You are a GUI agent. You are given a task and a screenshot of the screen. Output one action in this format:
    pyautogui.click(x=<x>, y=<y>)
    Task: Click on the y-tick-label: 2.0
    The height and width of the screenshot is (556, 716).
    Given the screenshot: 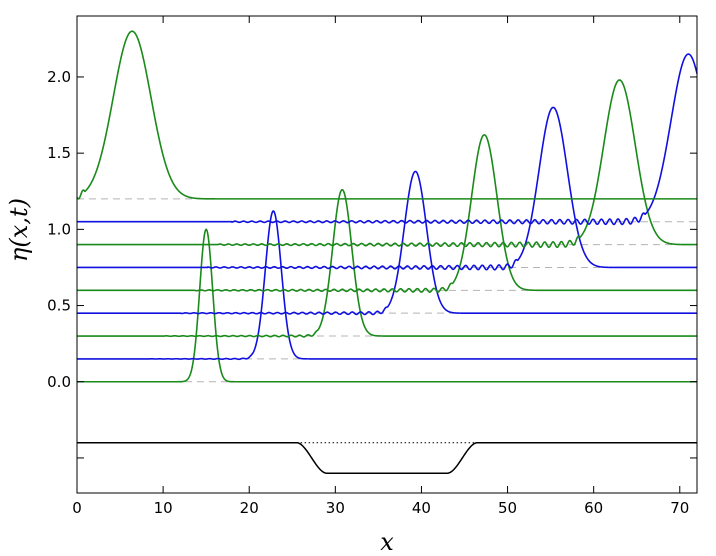 What is the action you would take?
    pyautogui.click(x=59, y=77)
    